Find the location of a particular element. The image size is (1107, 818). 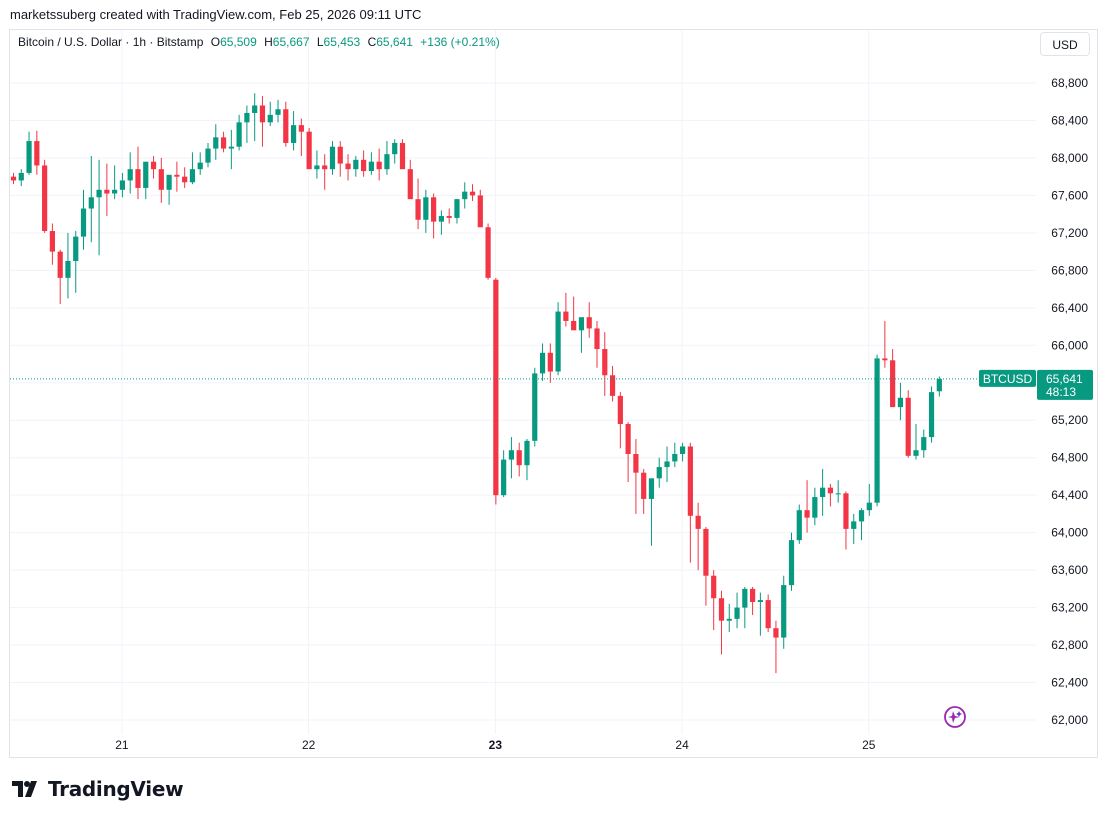

symbol-title: Bitcoin / U.S. Dollar · 1h · Bitstamp is located at coordinates (111, 42).